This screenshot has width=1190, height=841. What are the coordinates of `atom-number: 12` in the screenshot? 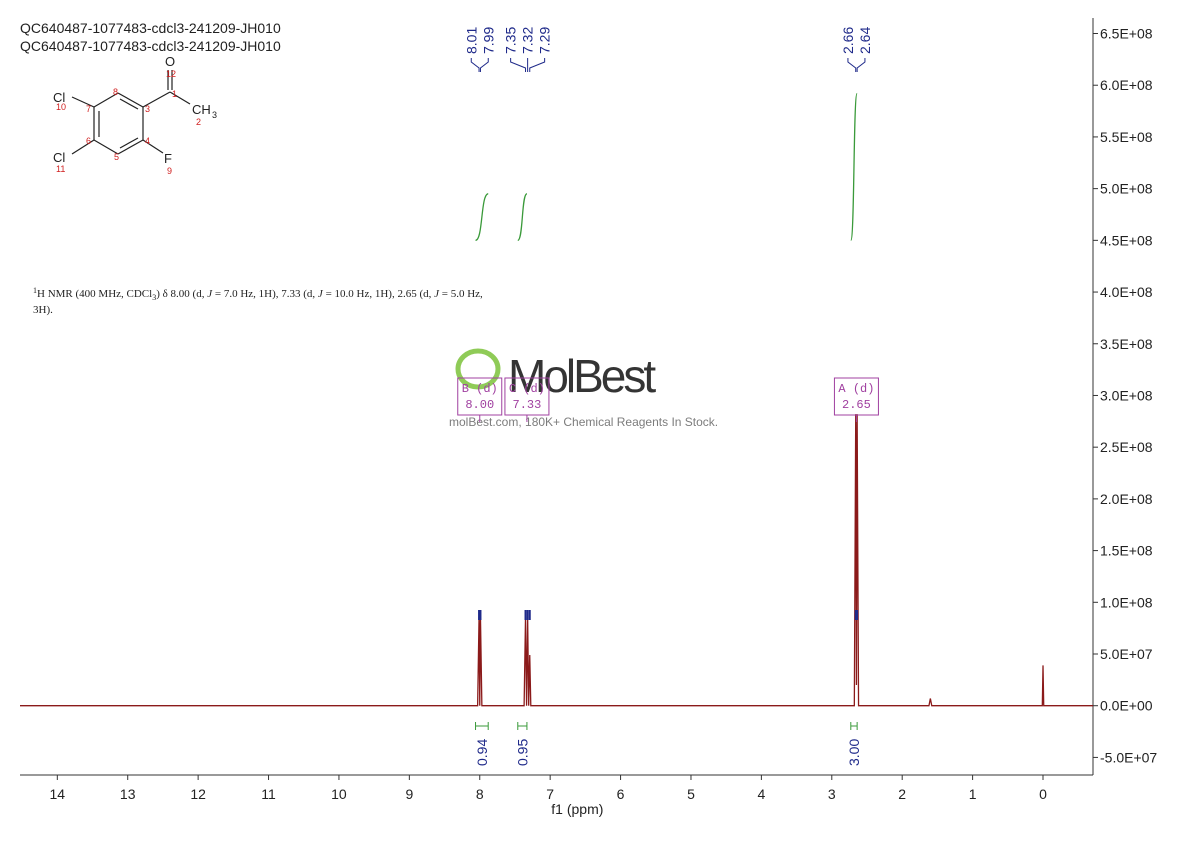 It's located at (171, 74).